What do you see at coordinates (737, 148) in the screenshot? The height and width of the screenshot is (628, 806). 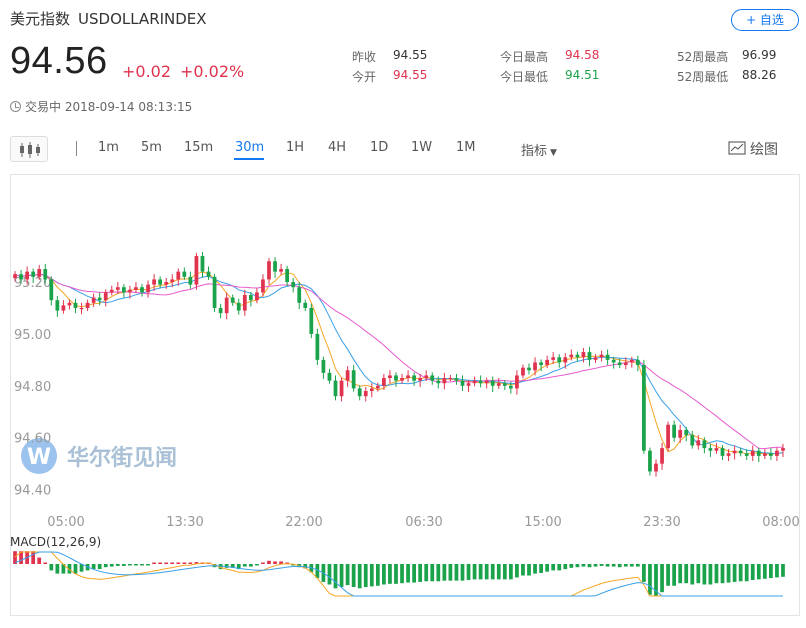 I see `draw-chart-icon` at bounding box center [737, 148].